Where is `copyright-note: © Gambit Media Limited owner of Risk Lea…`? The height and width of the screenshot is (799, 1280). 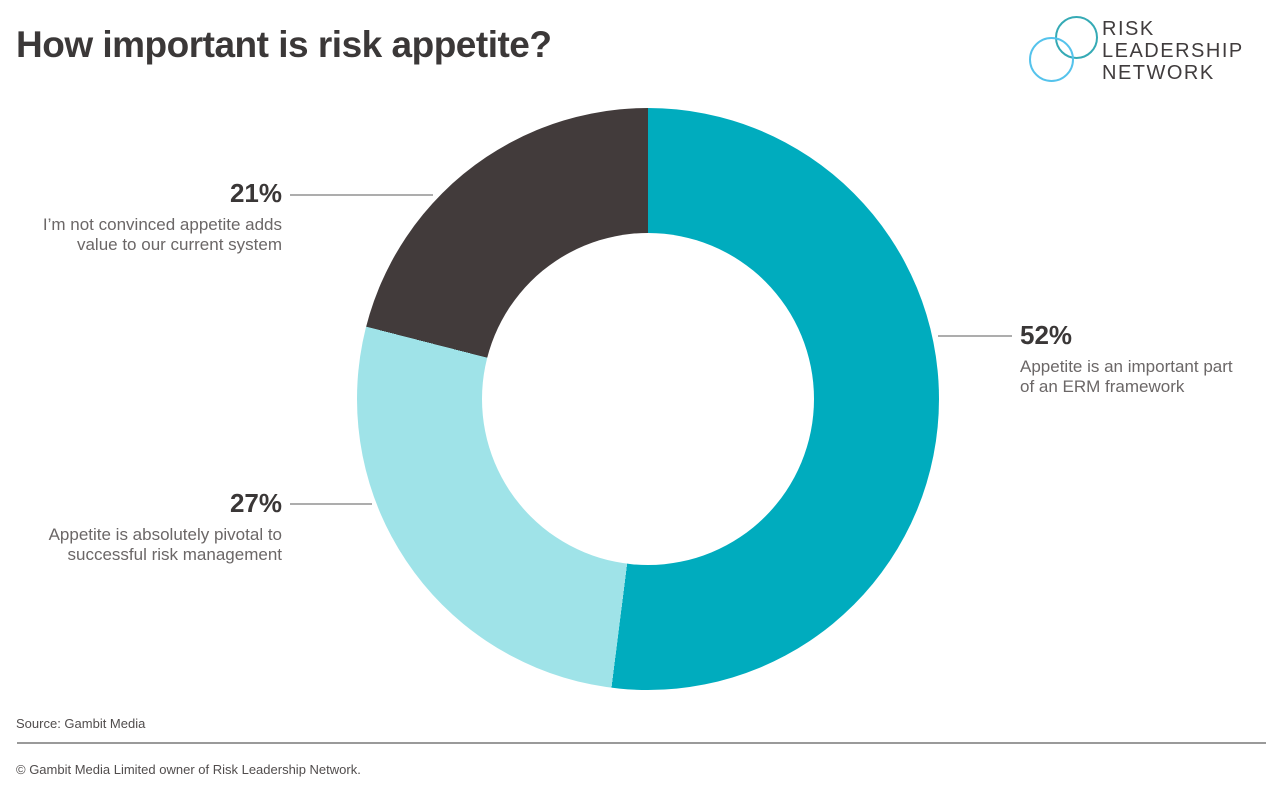
copyright-note: © Gambit Media Limited owner of Risk Lea… is located at coordinates (188, 769).